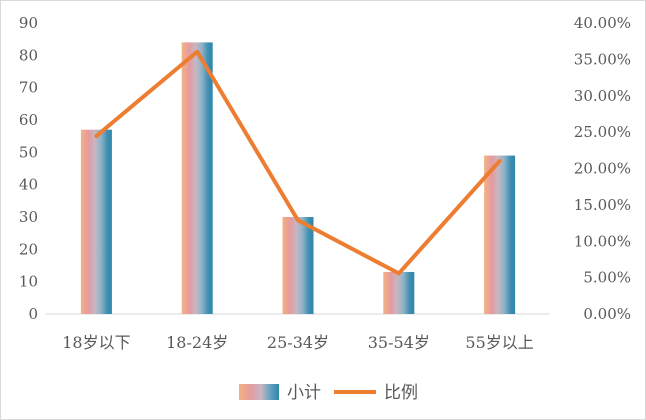  Describe the element at coordinates (28, 168) in the screenshot. I see `left-y-axis: 0 10 20 30 40 50 60 70 80 90` at that location.